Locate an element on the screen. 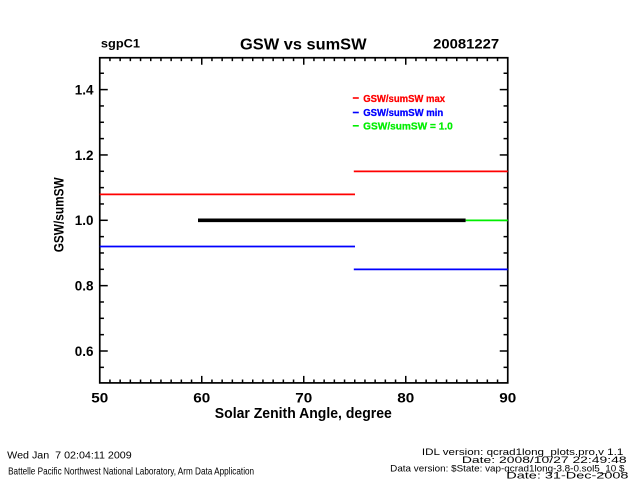  svg-text: 80 is located at coordinates (405, 398).